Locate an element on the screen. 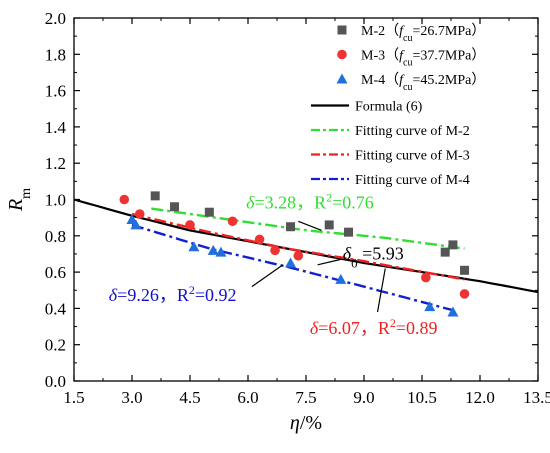  y-tick-label: 1.0 is located at coordinates (55, 200).